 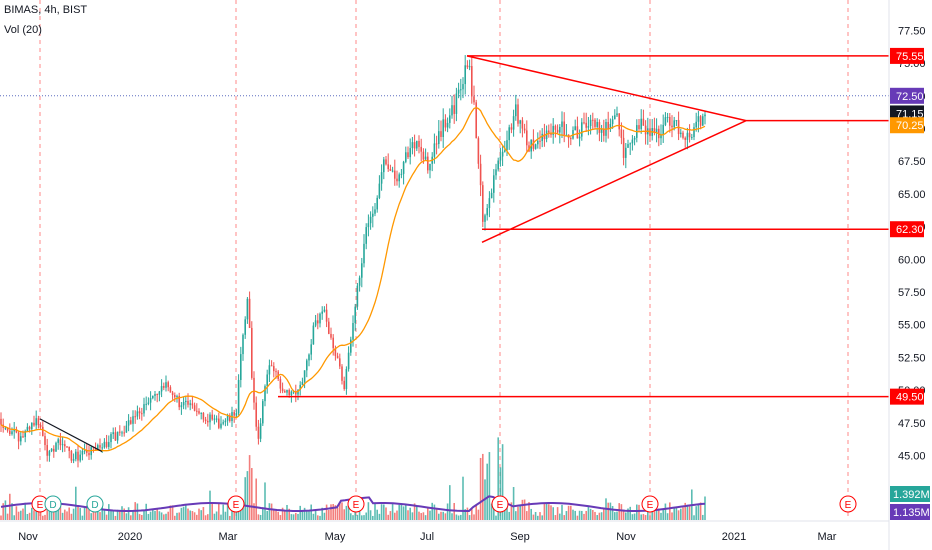 What do you see at coordinates (606, 88) in the screenshot?
I see `triangle-upper` at bounding box center [606, 88].